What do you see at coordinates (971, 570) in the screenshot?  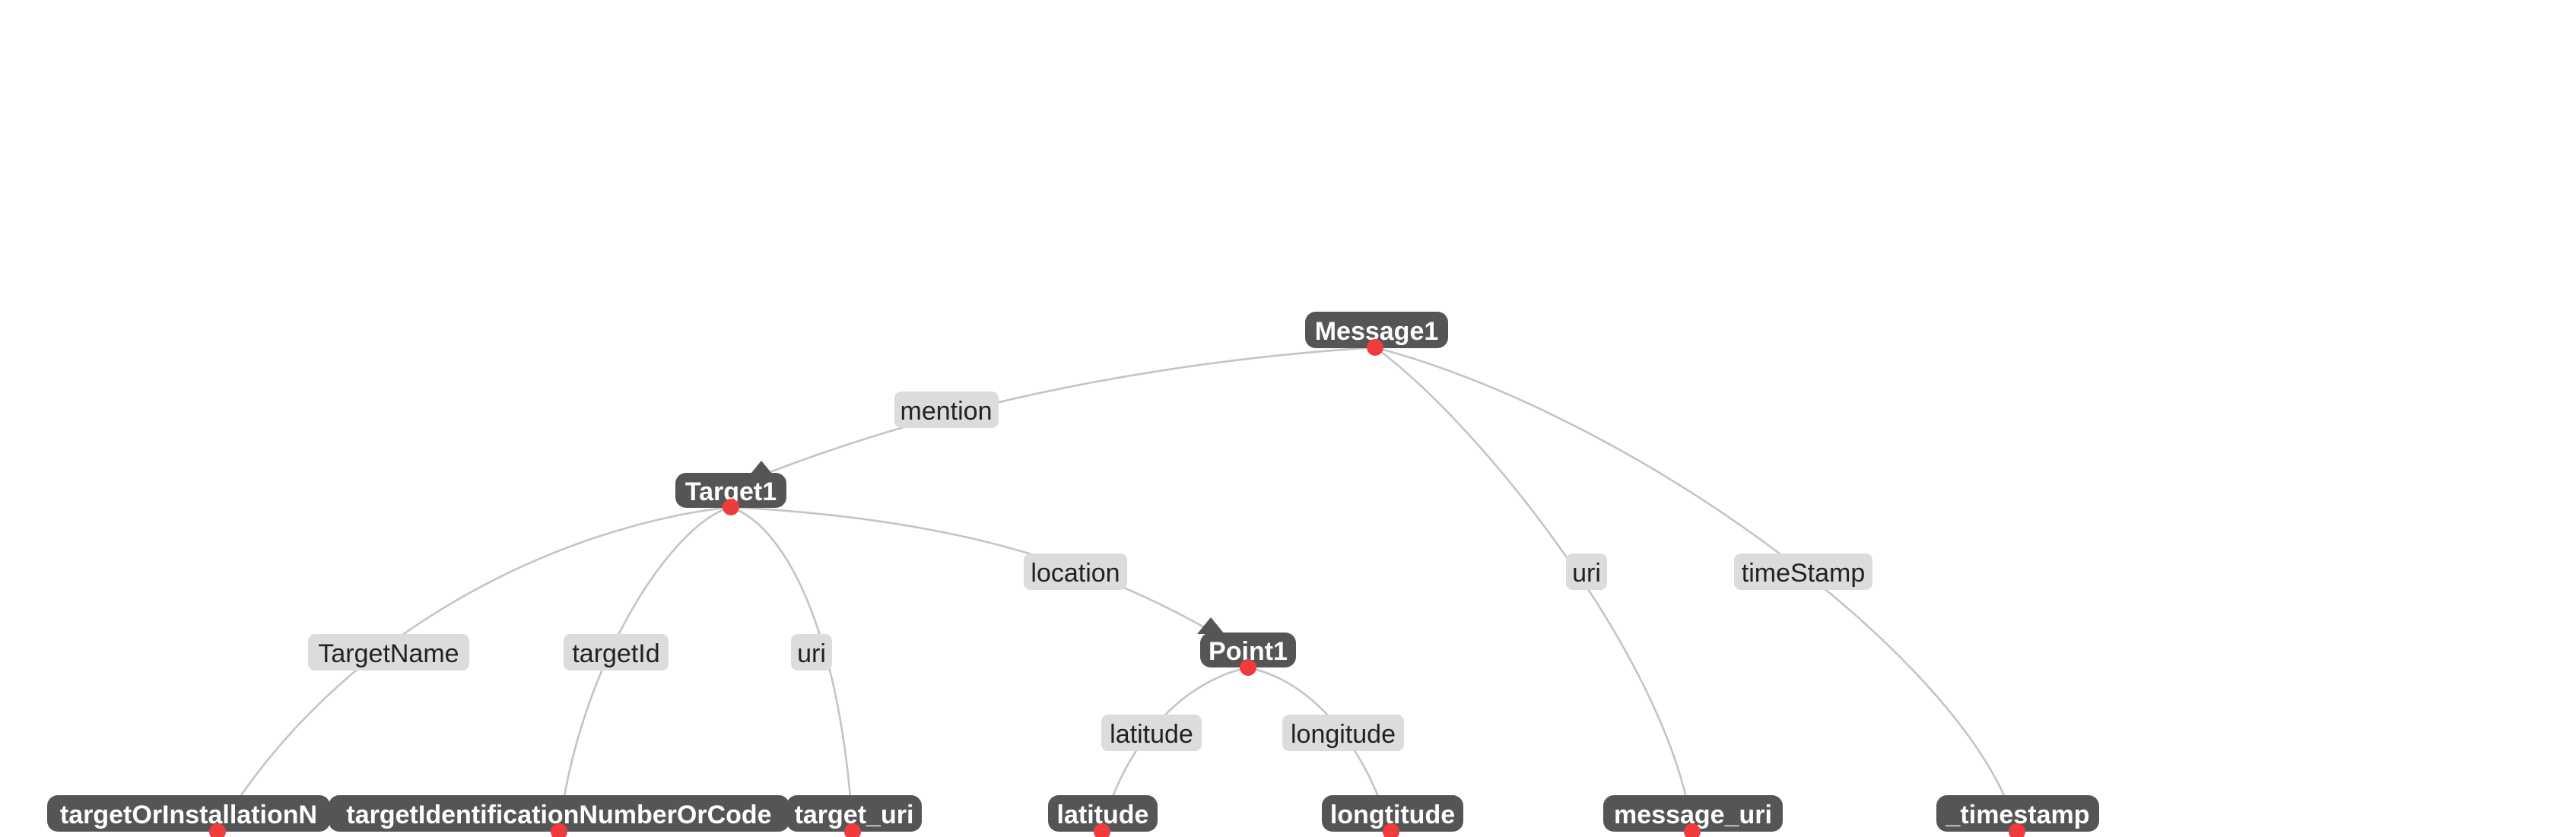 I see `edge-location` at bounding box center [971, 570].